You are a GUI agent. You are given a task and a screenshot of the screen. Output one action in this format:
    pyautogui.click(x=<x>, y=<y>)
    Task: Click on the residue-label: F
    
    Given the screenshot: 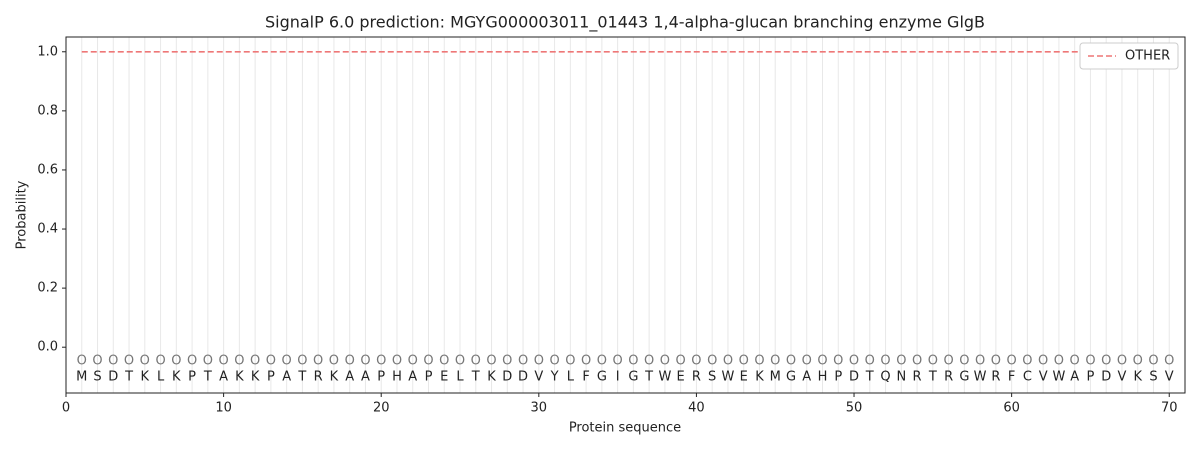 What is the action you would take?
    pyautogui.click(x=1011, y=377)
    